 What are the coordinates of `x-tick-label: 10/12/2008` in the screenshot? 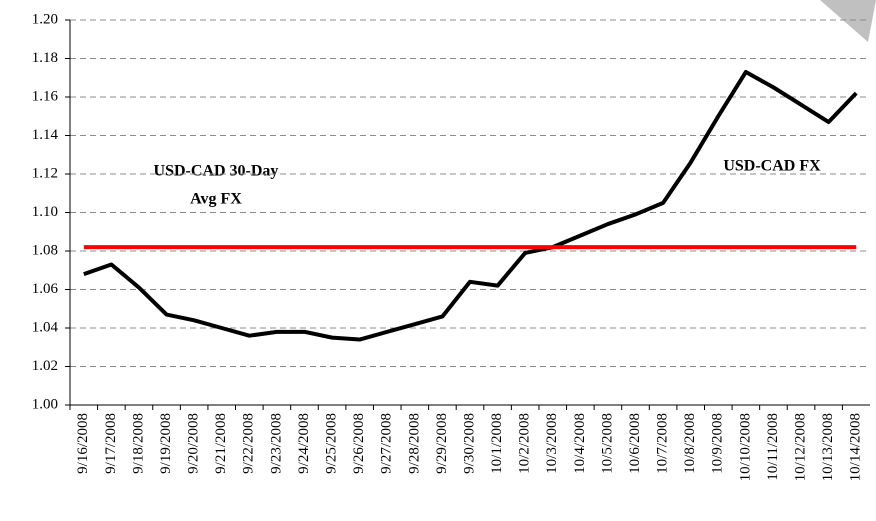 It's located at (800, 447).